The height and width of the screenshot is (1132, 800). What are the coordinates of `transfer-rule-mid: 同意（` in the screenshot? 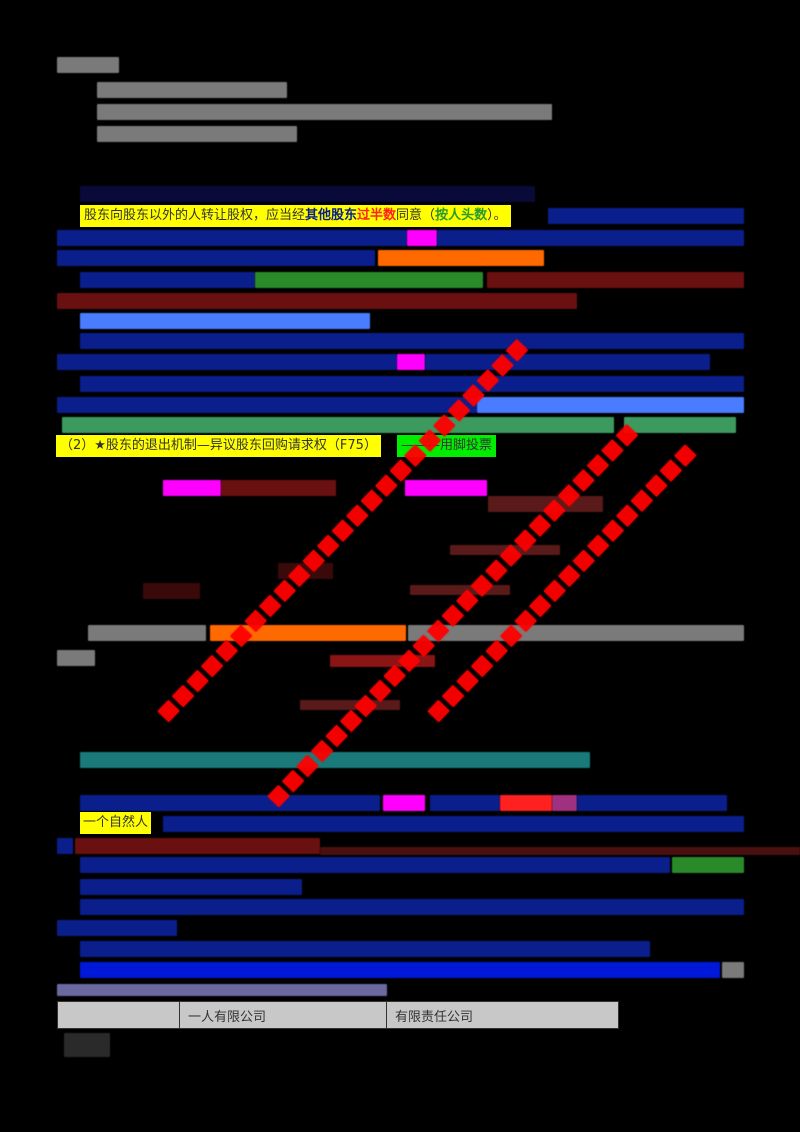 It's located at (416, 215).